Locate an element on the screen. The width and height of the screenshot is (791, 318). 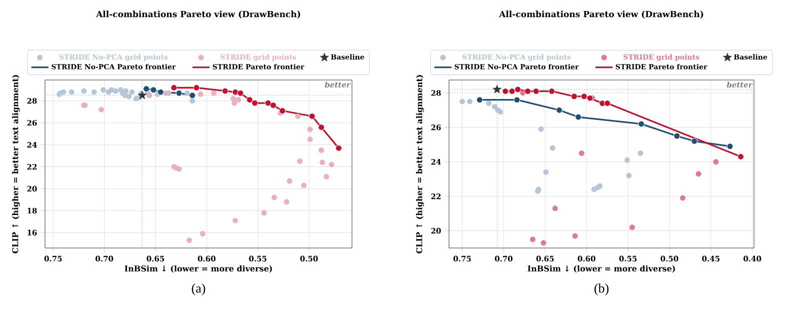
text: (b) is located at coordinates (601, 290).